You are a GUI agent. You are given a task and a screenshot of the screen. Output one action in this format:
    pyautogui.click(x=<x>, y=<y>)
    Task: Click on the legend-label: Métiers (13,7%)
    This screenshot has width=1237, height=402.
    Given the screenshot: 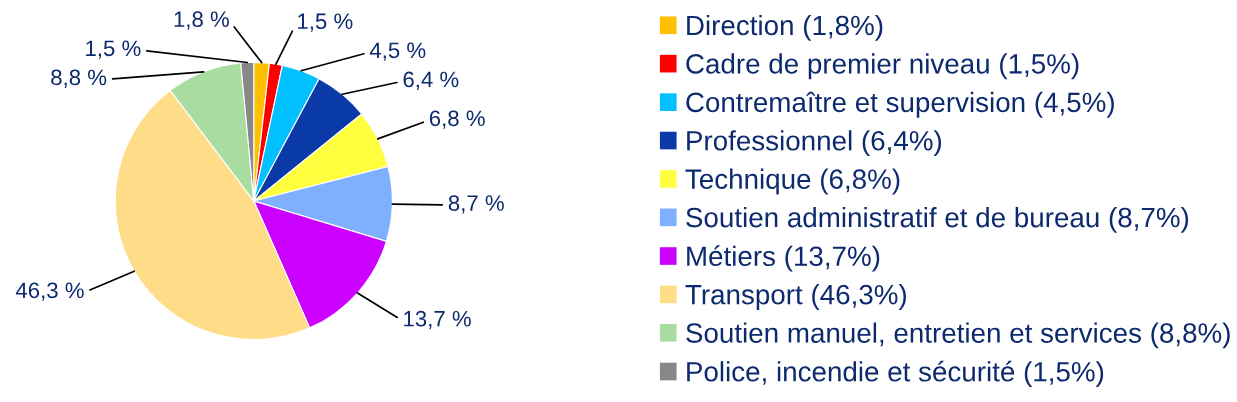 What is the action you would take?
    pyautogui.click(x=783, y=258)
    